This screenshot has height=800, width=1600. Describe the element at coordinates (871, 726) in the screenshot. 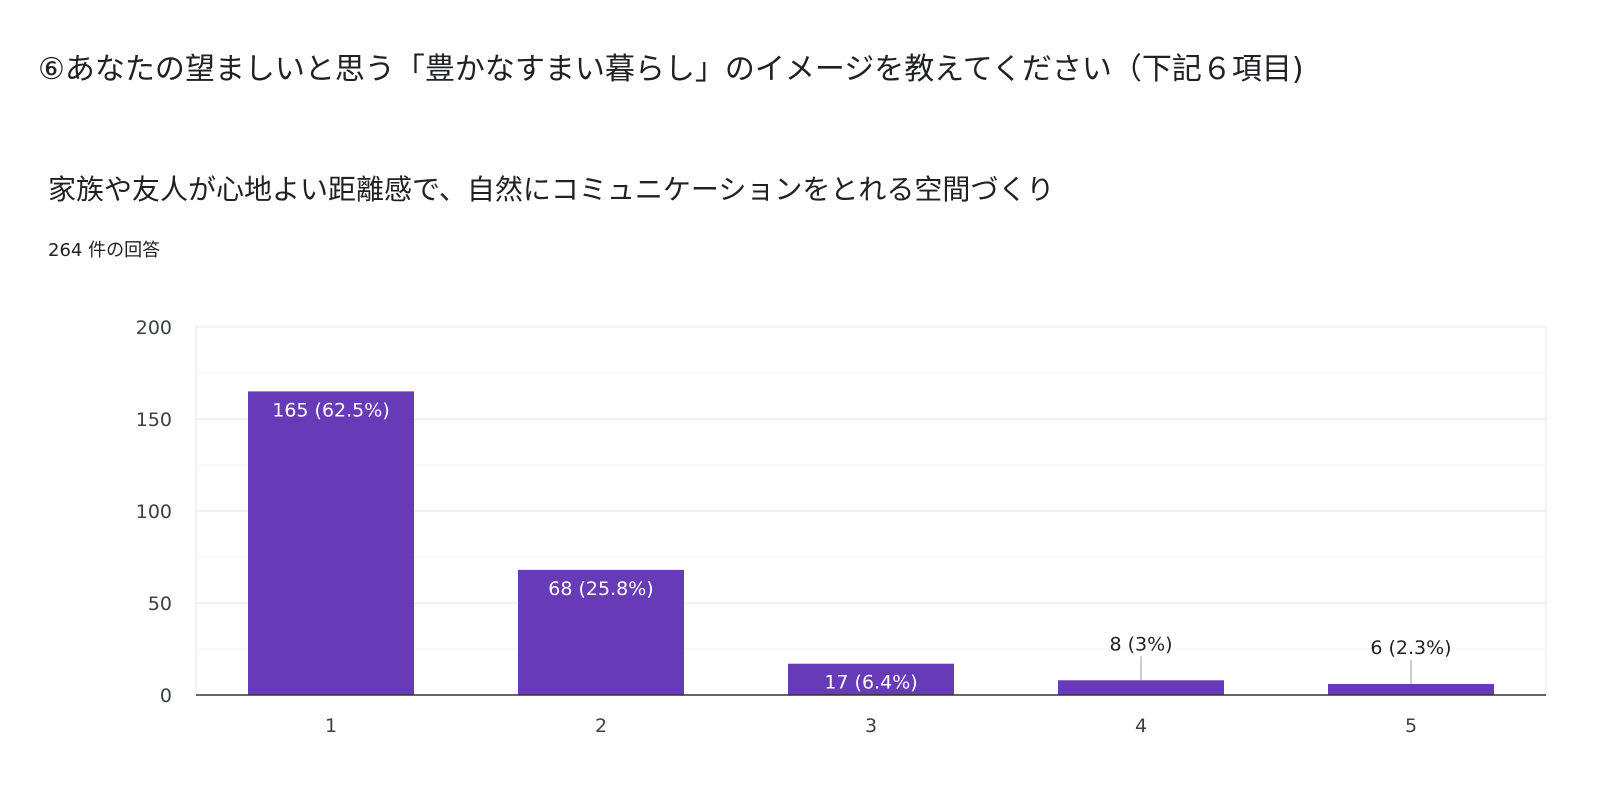

I see `x-tick-label: 3` at that location.